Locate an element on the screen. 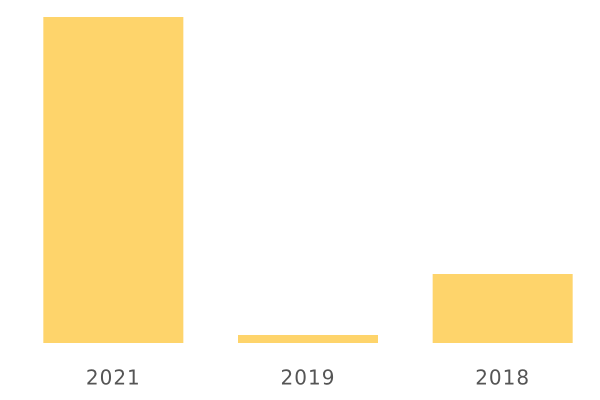 This screenshot has width=600, height=400. x-tick-label: 2019 is located at coordinates (308, 378).